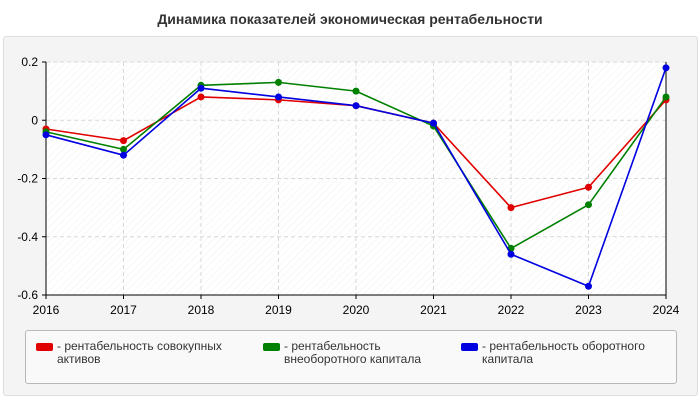 The height and width of the screenshot is (400, 700). What do you see at coordinates (588, 310) in the screenshot?
I see `x-tick-label: 2023` at bounding box center [588, 310].